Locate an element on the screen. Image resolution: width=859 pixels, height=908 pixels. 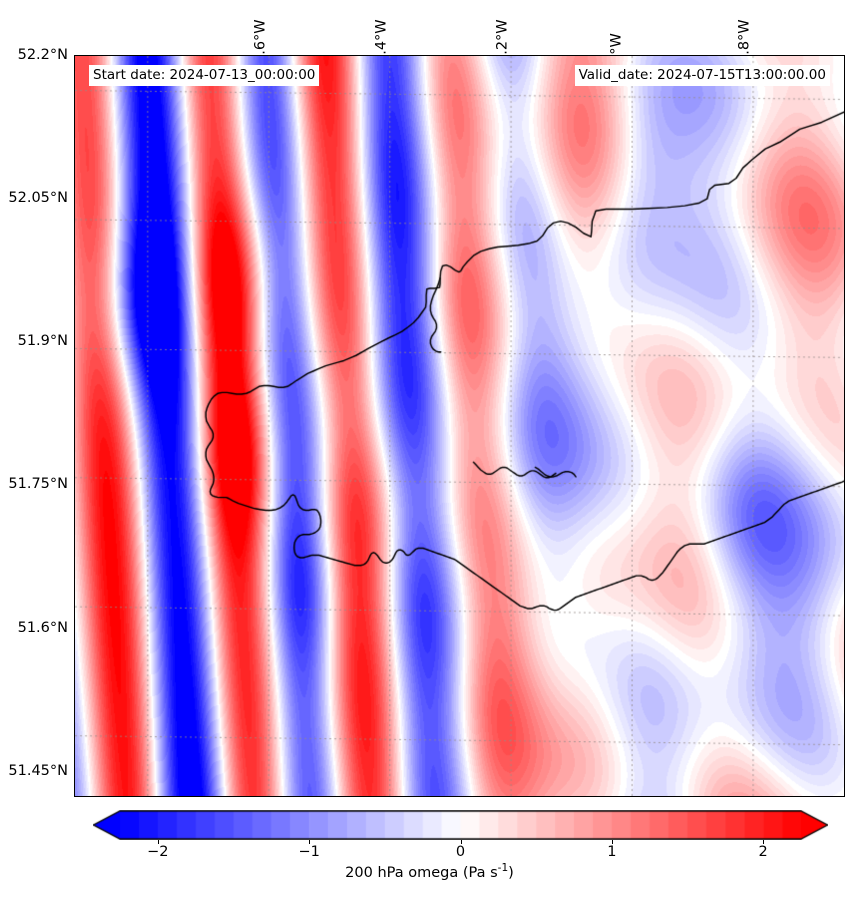
colorbar-tick-label-3: 1 is located at coordinates (612, 852).